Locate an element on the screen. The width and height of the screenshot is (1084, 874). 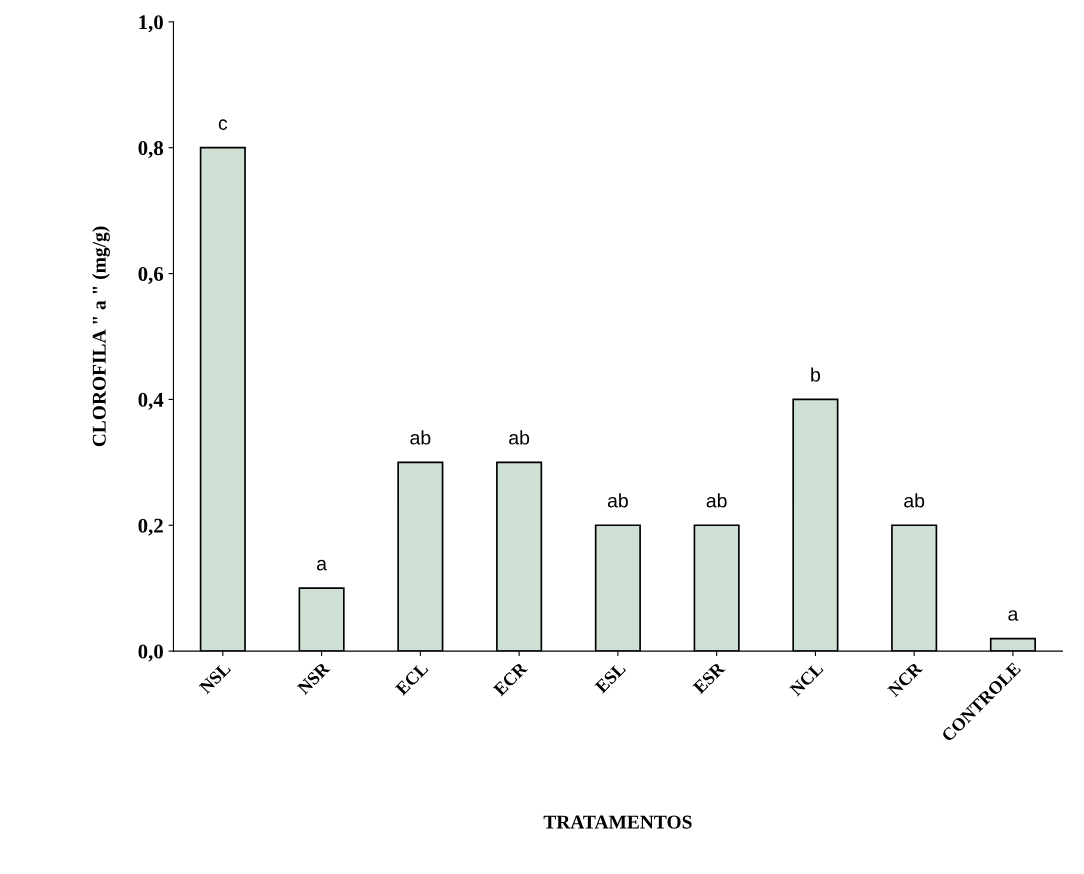
y-tick-label: 0,4 is located at coordinates (151, 401).